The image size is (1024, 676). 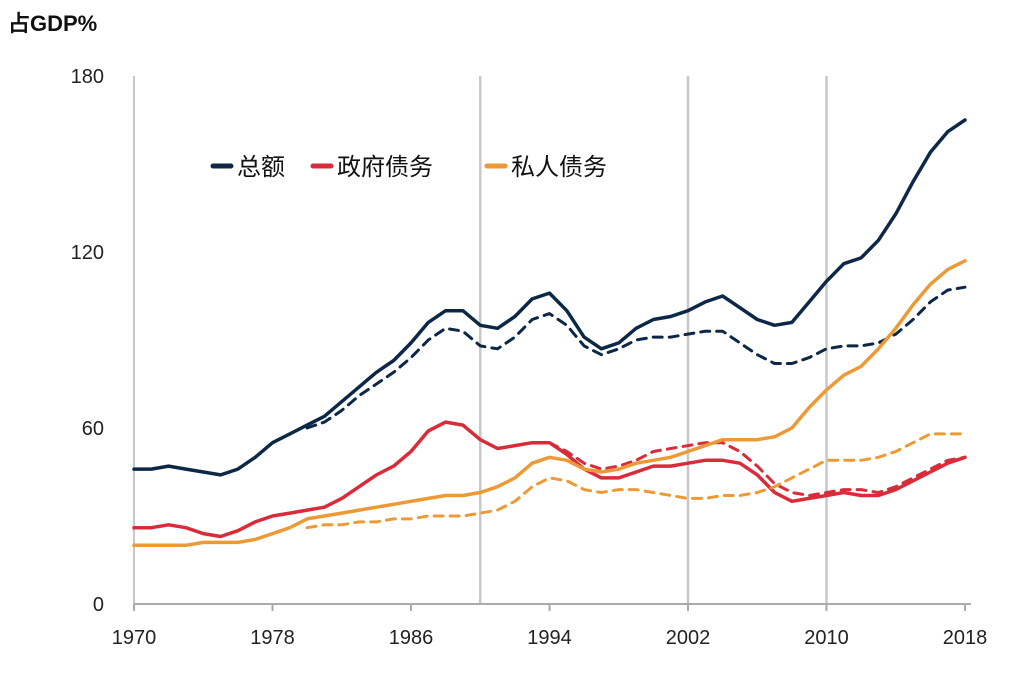 What do you see at coordinates (98, 605) in the screenshot?
I see `y-tick-label: 0` at bounding box center [98, 605].